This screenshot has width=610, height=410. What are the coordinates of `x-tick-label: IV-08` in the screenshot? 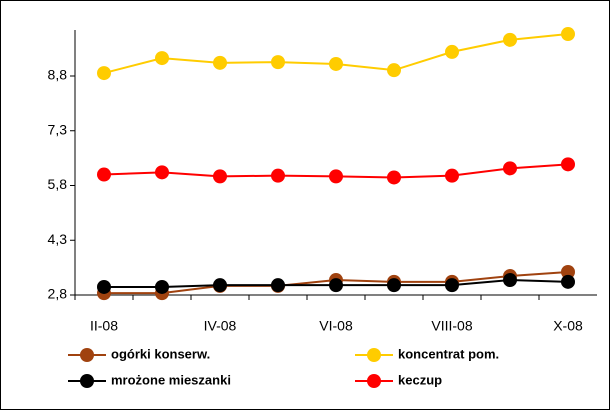 It's located at (220, 326).